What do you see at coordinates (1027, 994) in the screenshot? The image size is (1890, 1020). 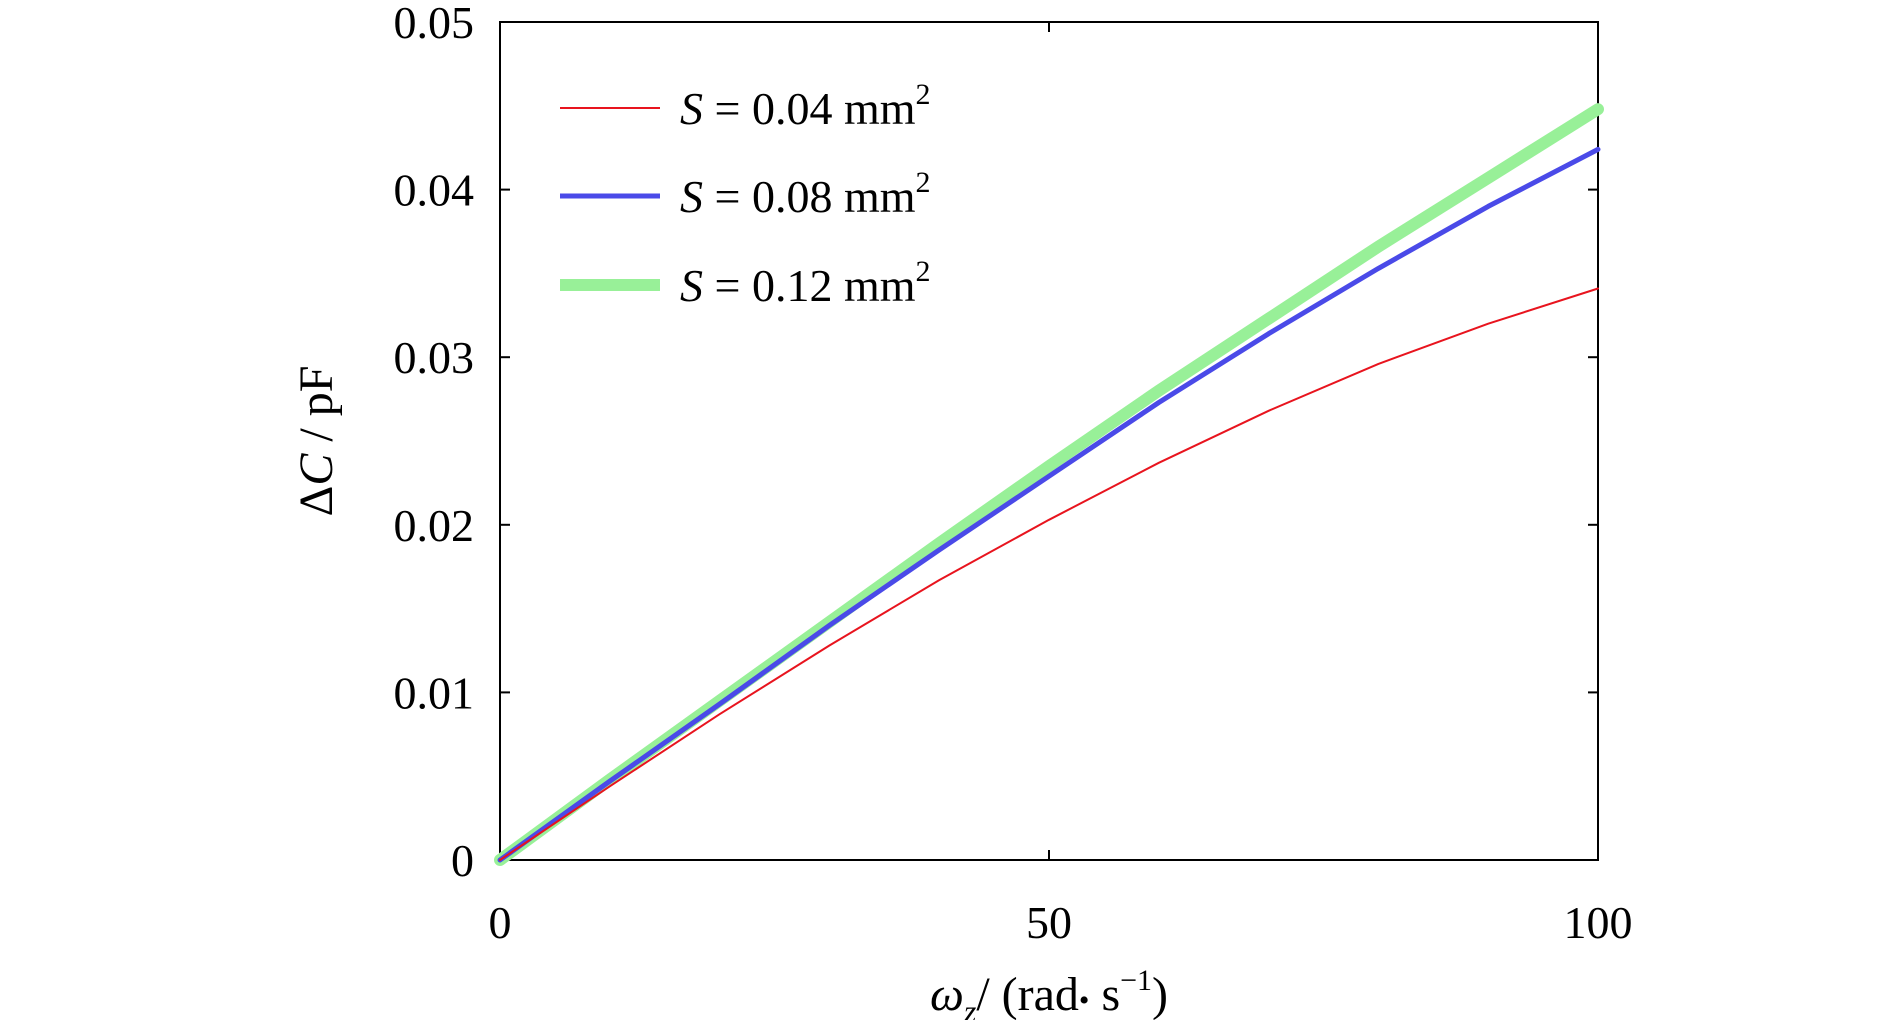 I see `x-axis-label-rest: / (rad` at bounding box center [1027, 994].